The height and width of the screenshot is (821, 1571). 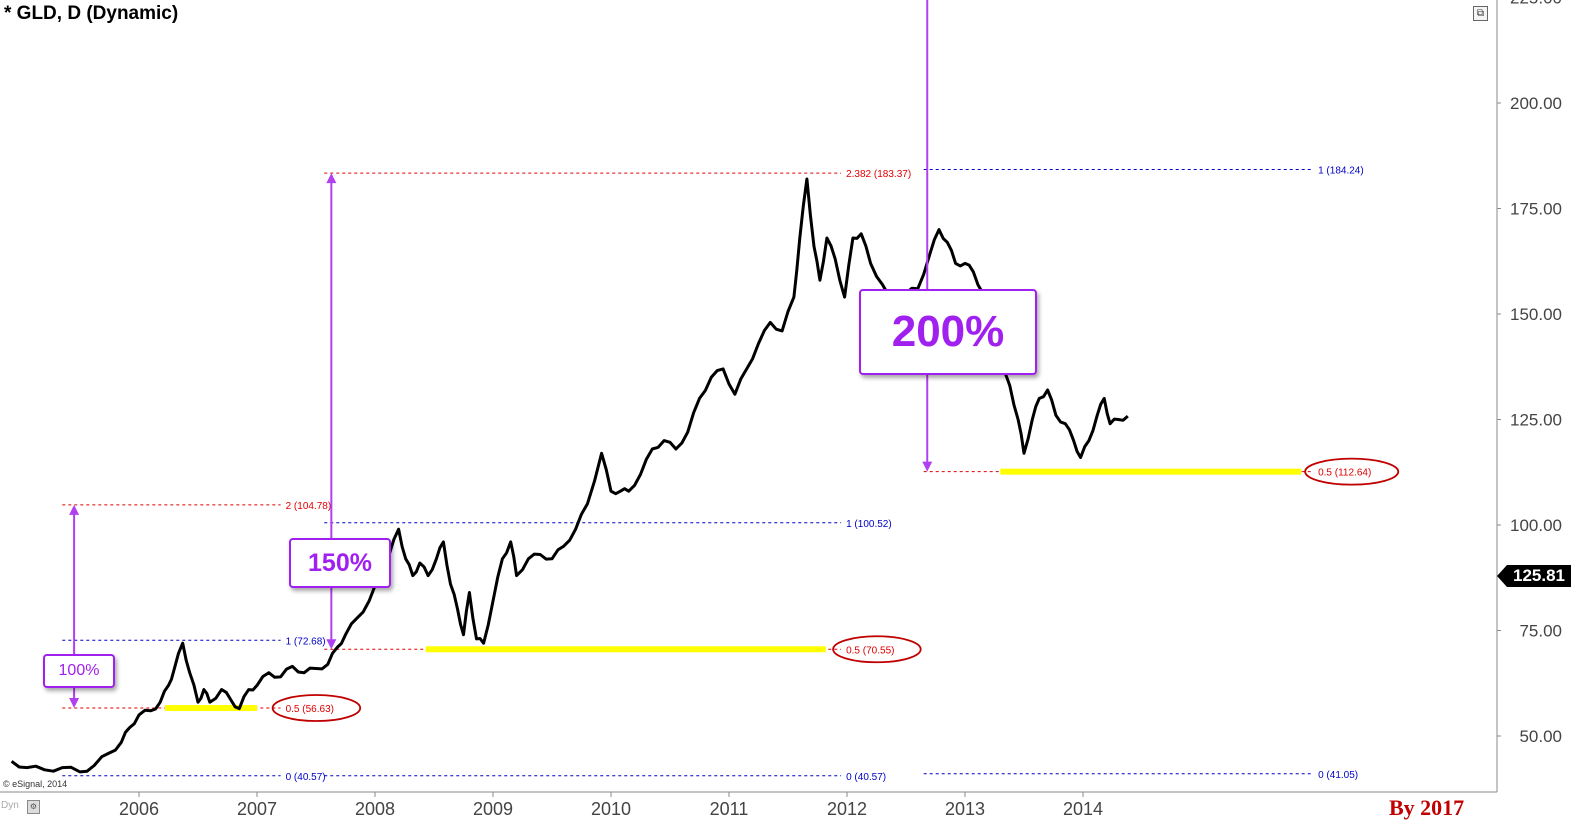 What do you see at coordinates (1338, 775) in the screenshot?
I see `fib-label-f3-0: 0 (41.05)` at bounding box center [1338, 775].